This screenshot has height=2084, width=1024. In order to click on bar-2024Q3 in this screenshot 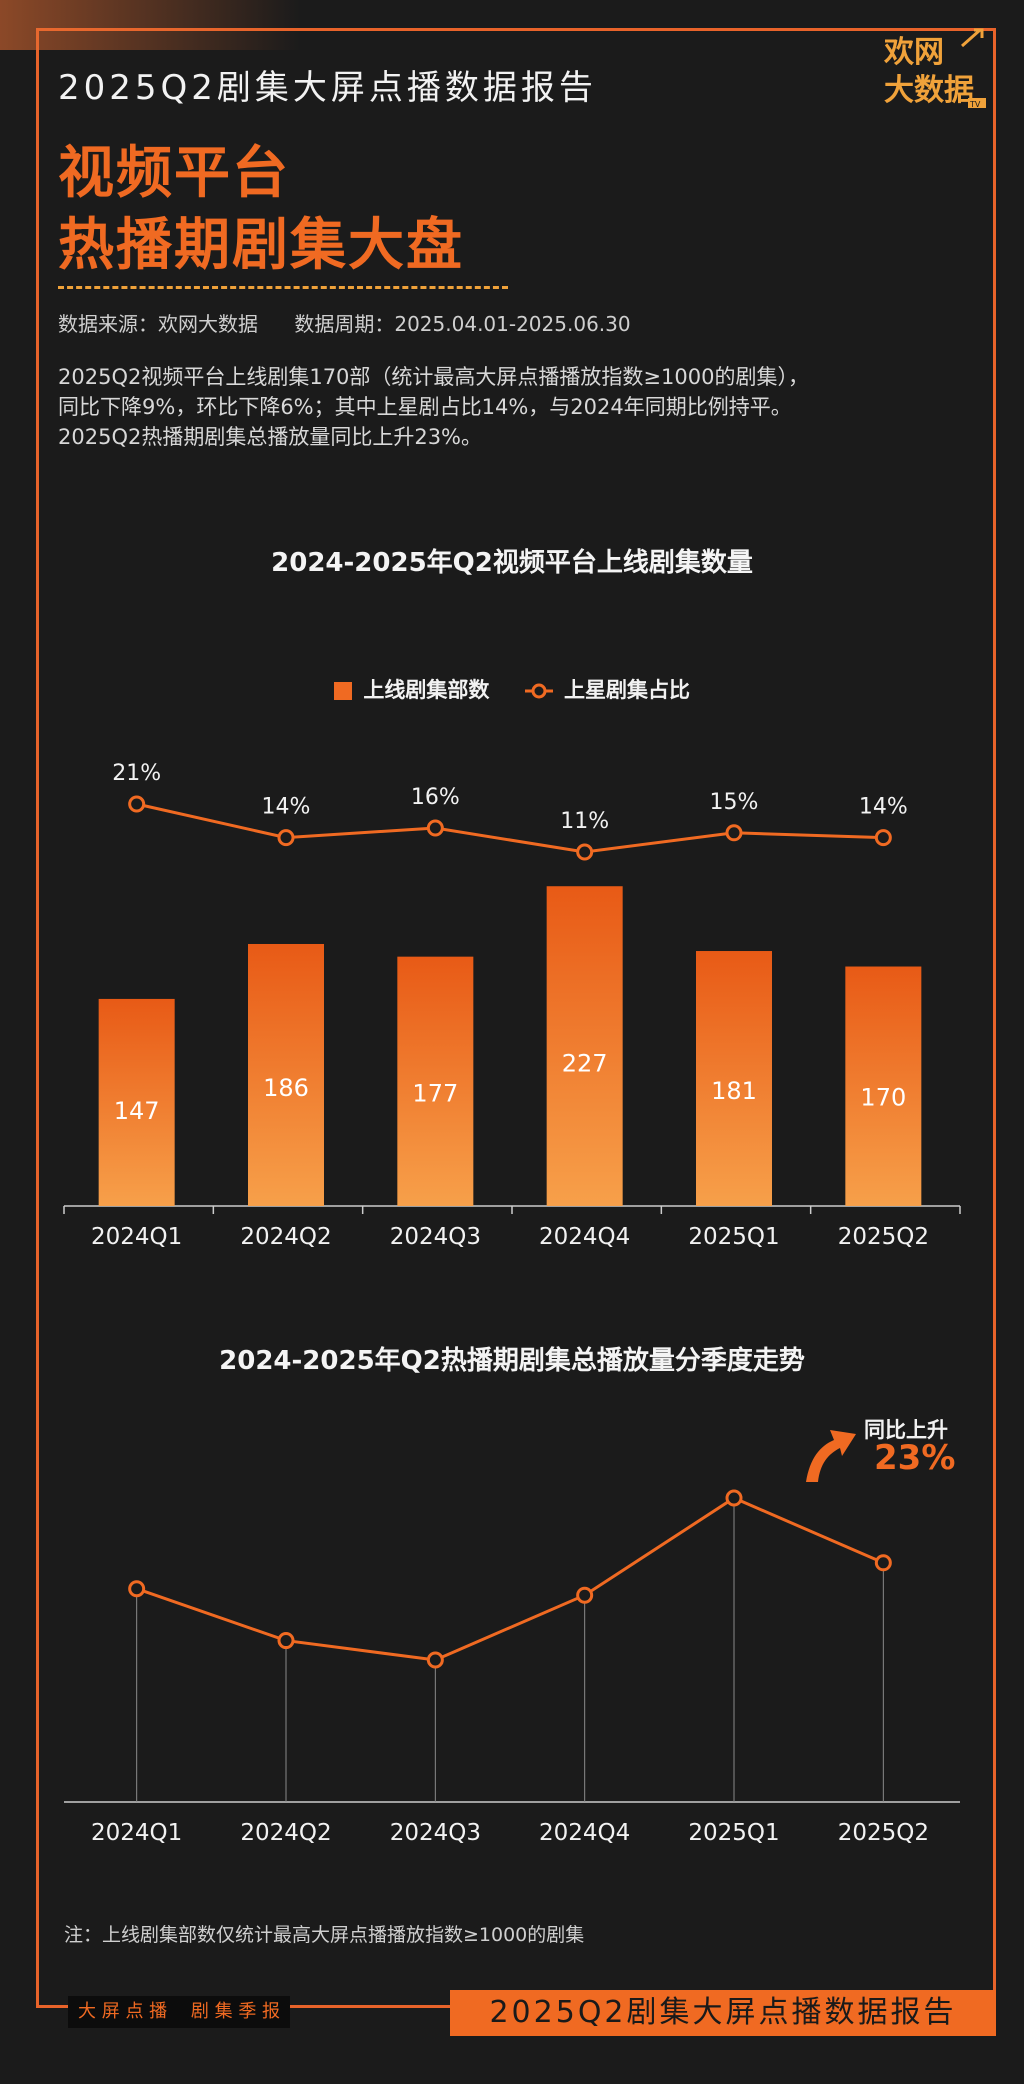, I will do `click(435, 1081)`.